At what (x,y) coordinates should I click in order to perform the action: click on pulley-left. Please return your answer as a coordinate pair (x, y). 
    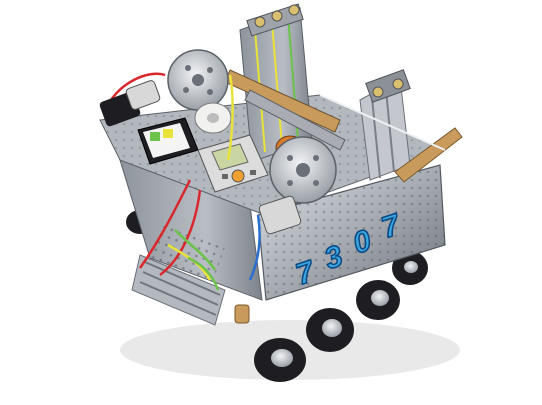
    Looking at the image, I should click on (198, 80).